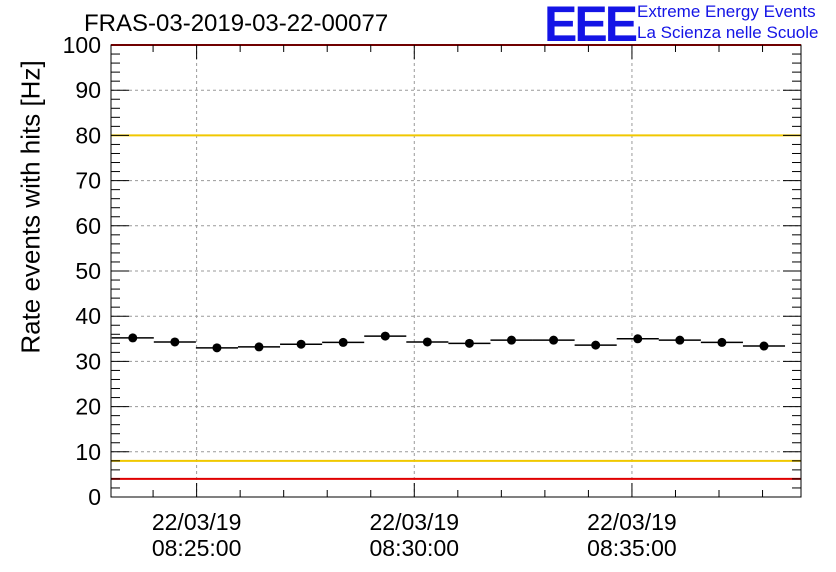 This screenshot has height=572, width=836. Describe the element at coordinates (236, 23) in the screenshot. I see `chart-title: FRAS-03-2019-03-22-00077` at that location.